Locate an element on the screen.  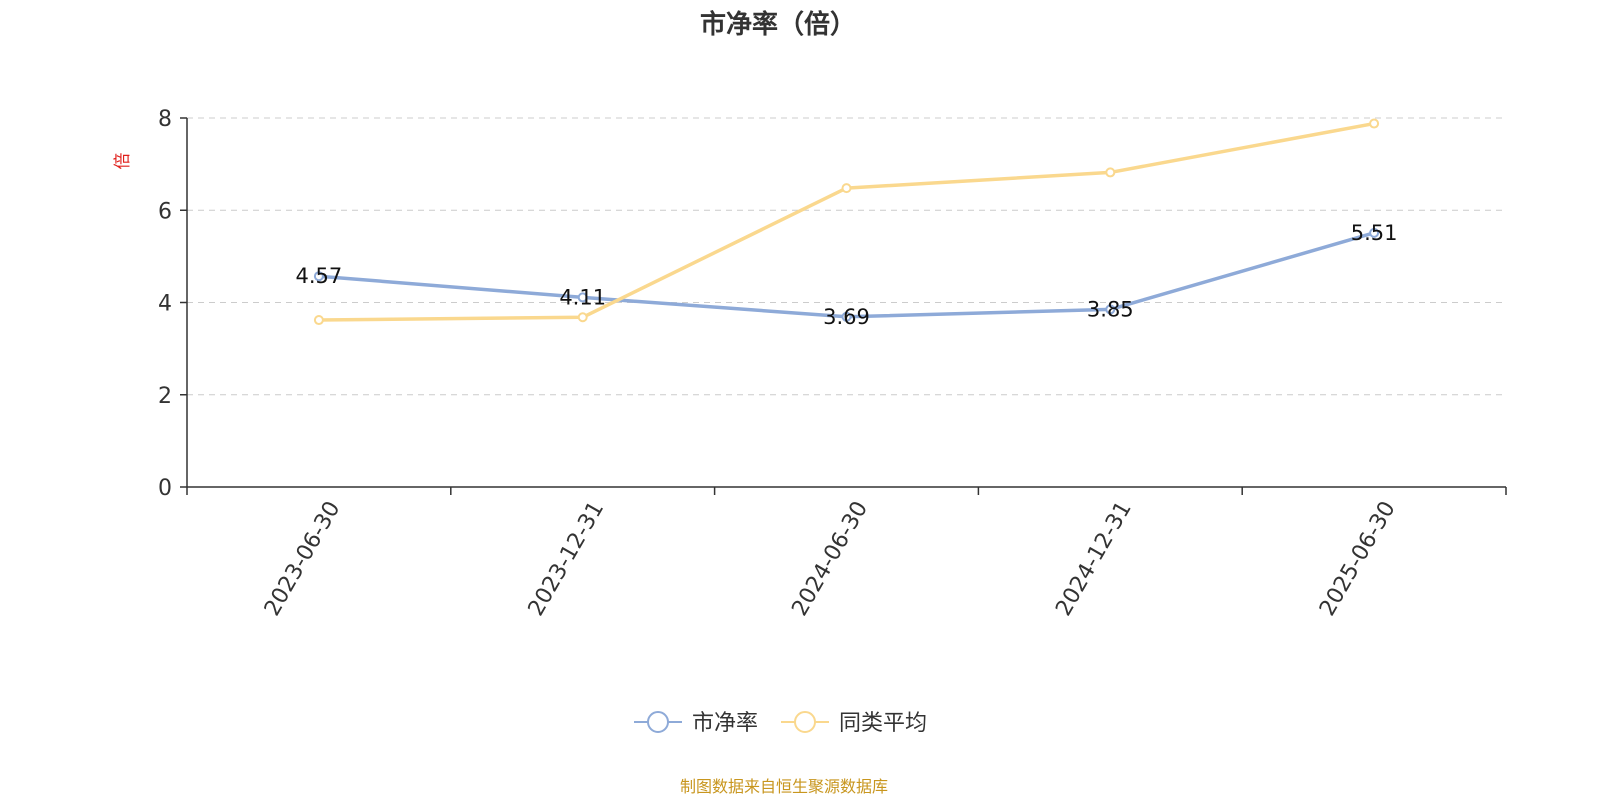
legend-label-1: 同类平均 is located at coordinates (883, 723).